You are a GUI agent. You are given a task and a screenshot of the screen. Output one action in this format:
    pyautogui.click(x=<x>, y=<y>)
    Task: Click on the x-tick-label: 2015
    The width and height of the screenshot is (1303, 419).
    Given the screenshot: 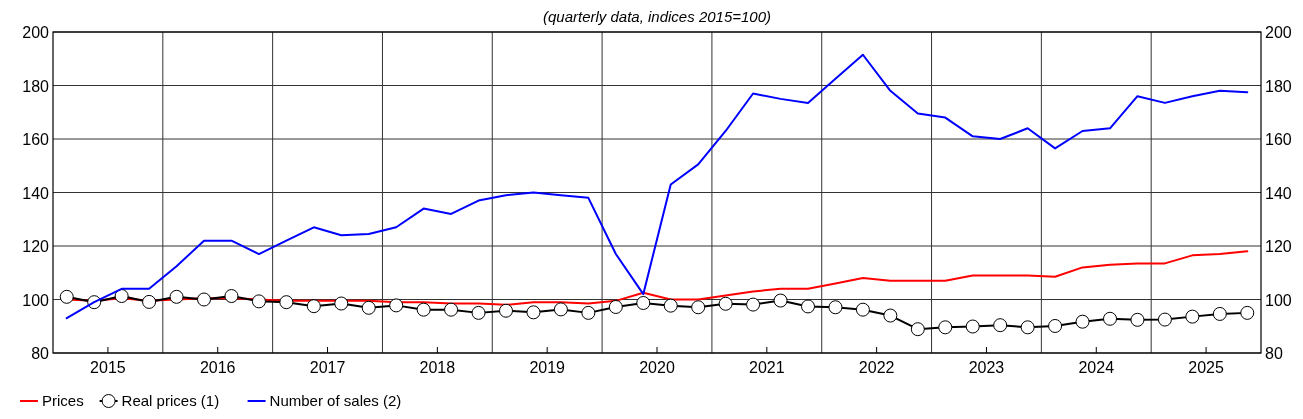 What is the action you would take?
    pyautogui.click(x=108, y=367)
    